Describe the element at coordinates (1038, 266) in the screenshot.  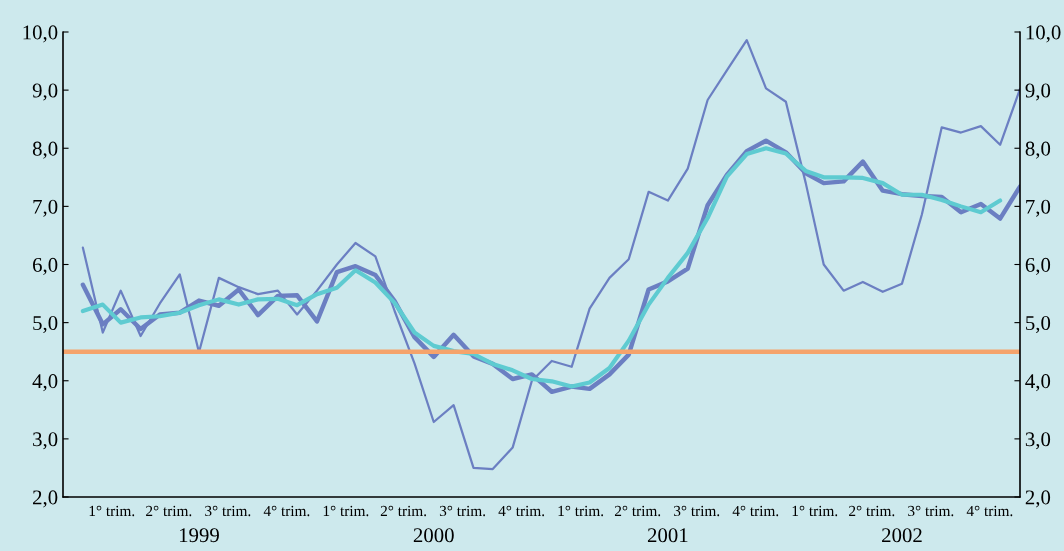
I see `y2-tick-label: 6,0` at that location.